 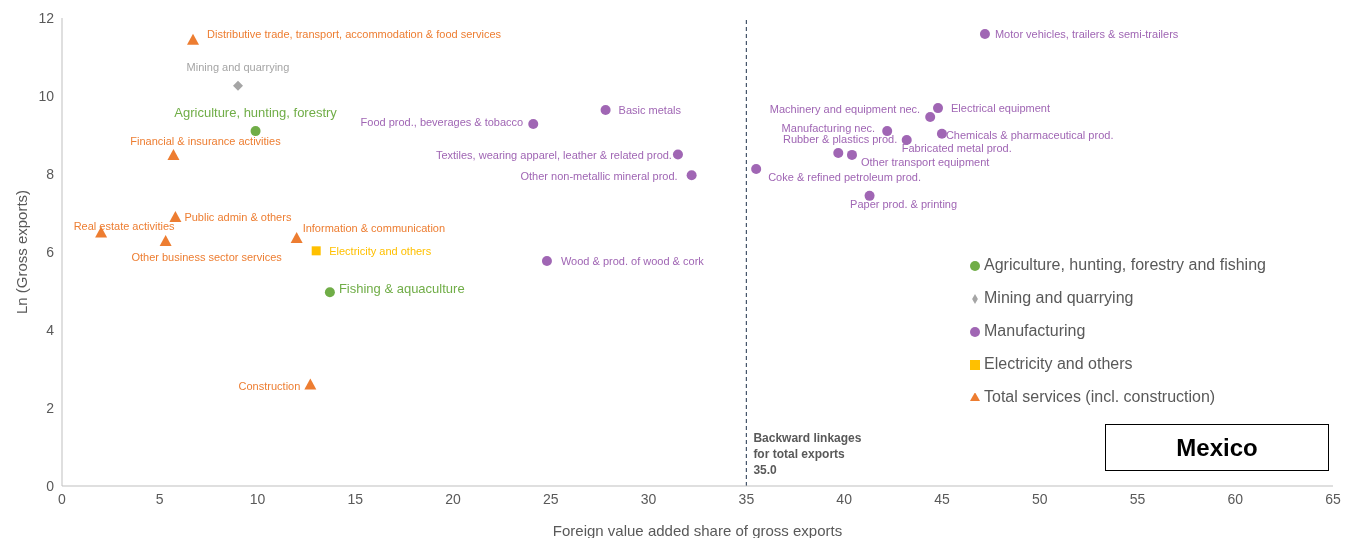 What do you see at coordinates (845, 108) in the screenshot?
I see `annotation: Machinery and equipment nec.` at bounding box center [845, 108].